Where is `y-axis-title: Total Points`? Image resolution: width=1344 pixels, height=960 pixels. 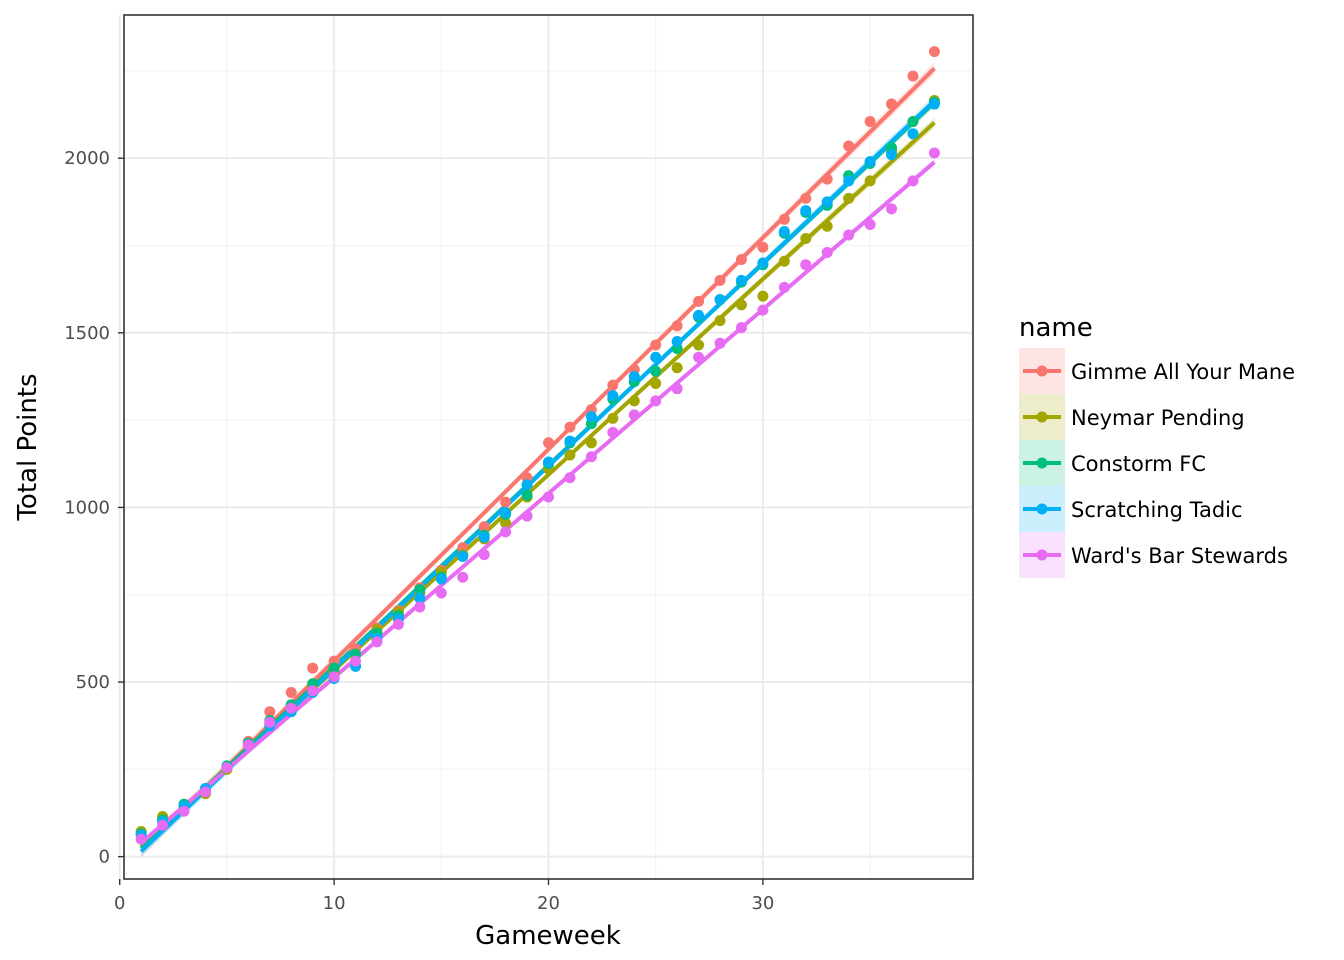
y-axis-title: Total Points is located at coordinates (28, 447).